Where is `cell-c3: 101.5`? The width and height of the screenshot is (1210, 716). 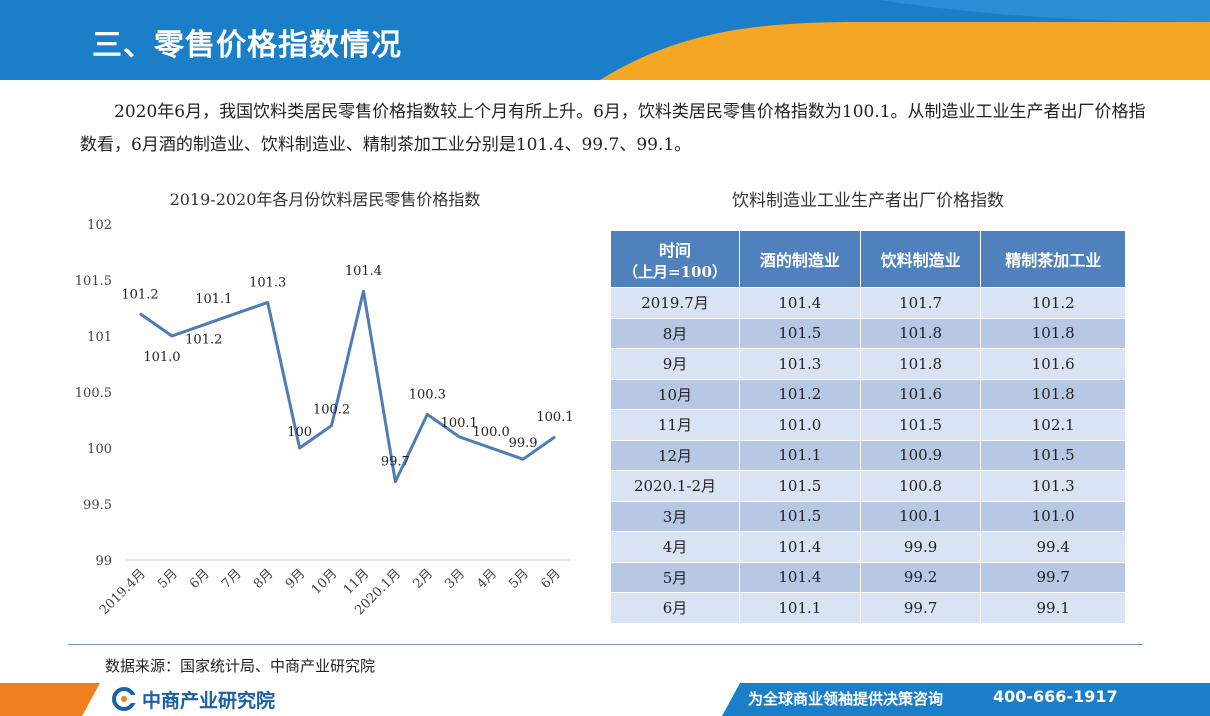
cell-c3: 101.5 is located at coordinates (1053, 455).